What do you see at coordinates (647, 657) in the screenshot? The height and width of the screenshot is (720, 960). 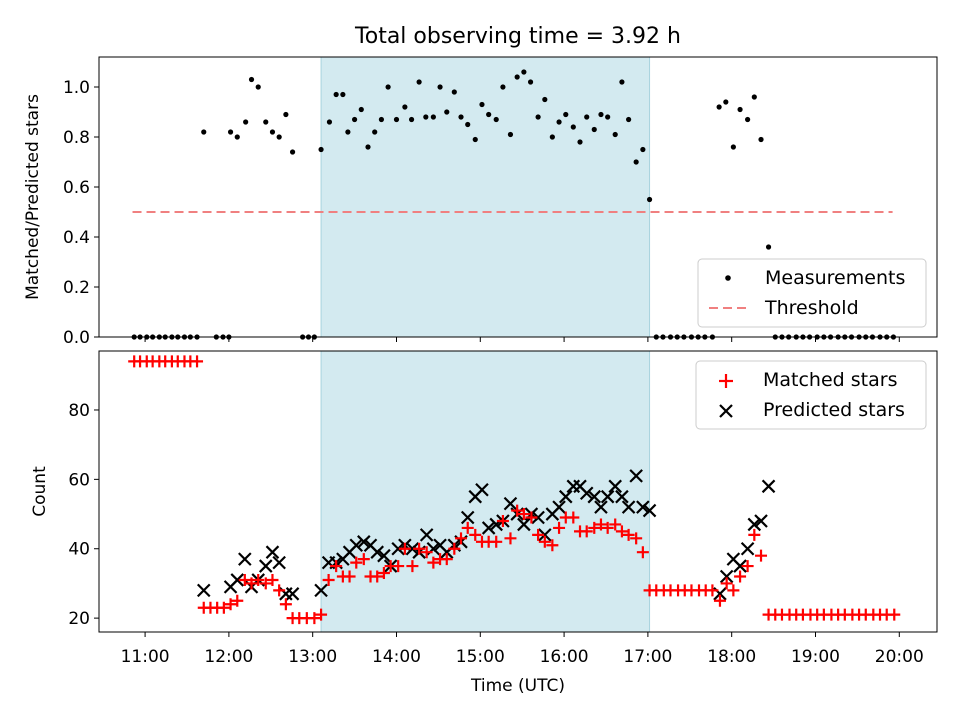 I see `x-tick-label: 17:00` at bounding box center [647, 657].